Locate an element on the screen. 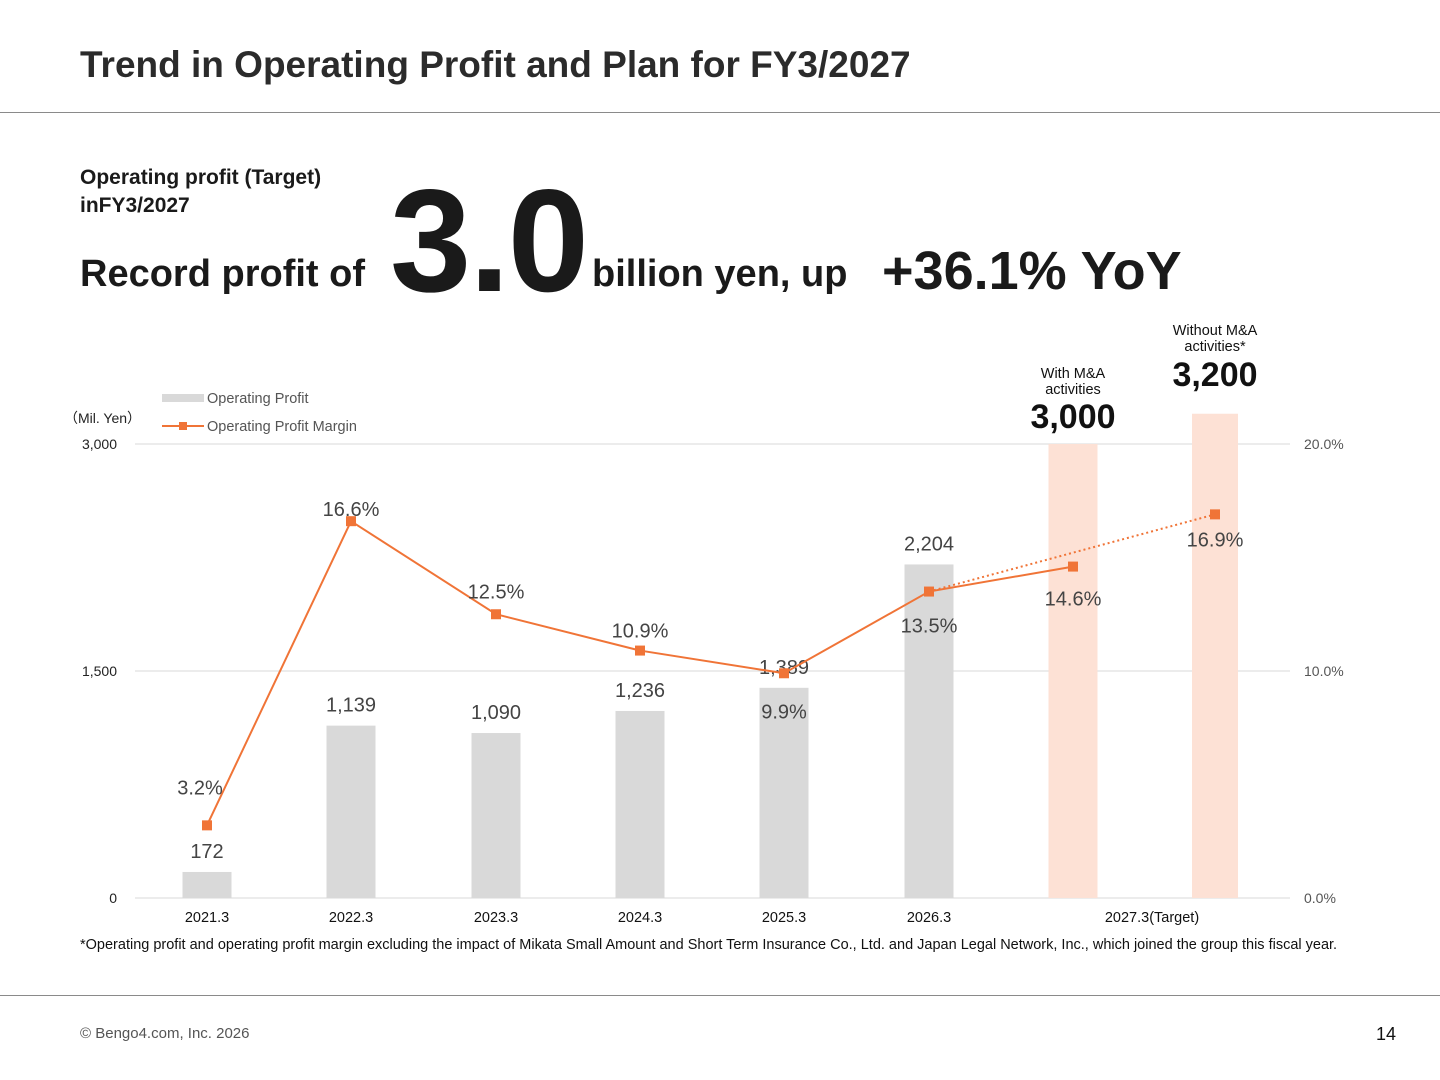  x-tick-label: 2026.3 is located at coordinates (929, 918).